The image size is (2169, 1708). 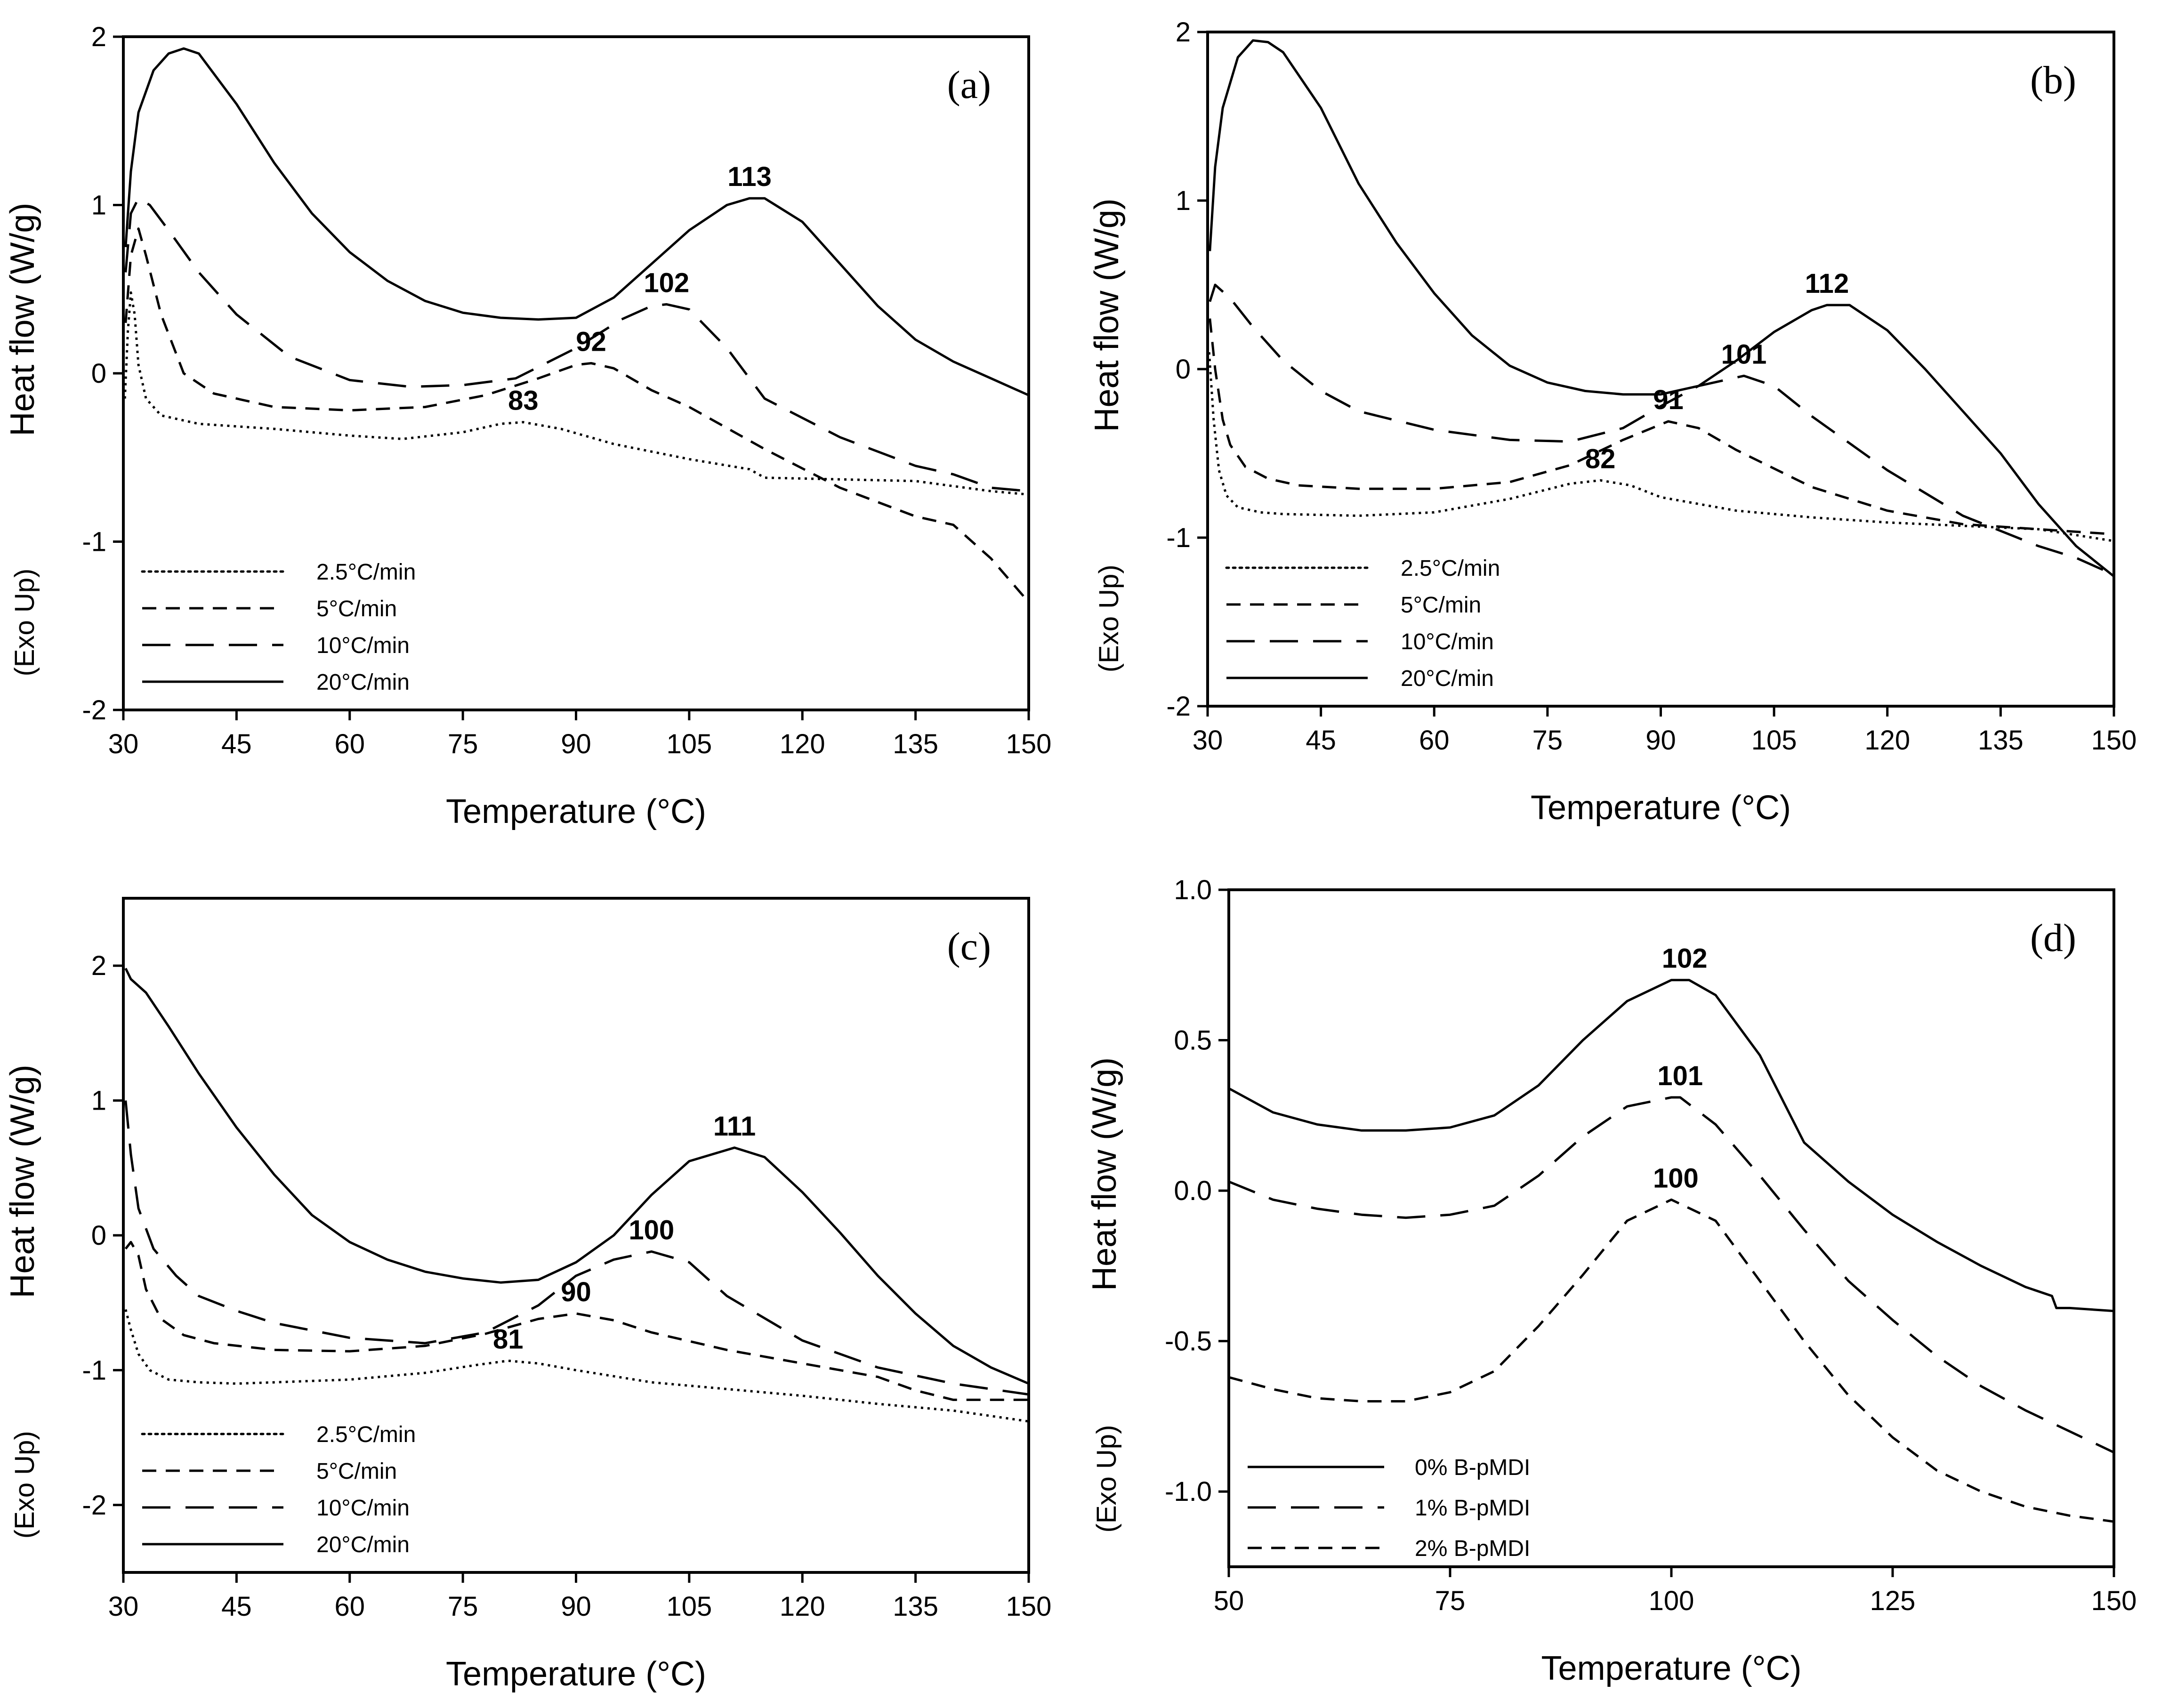 I want to click on legend-label: 2% B-pMDI, so click(x=1472, y=1548).